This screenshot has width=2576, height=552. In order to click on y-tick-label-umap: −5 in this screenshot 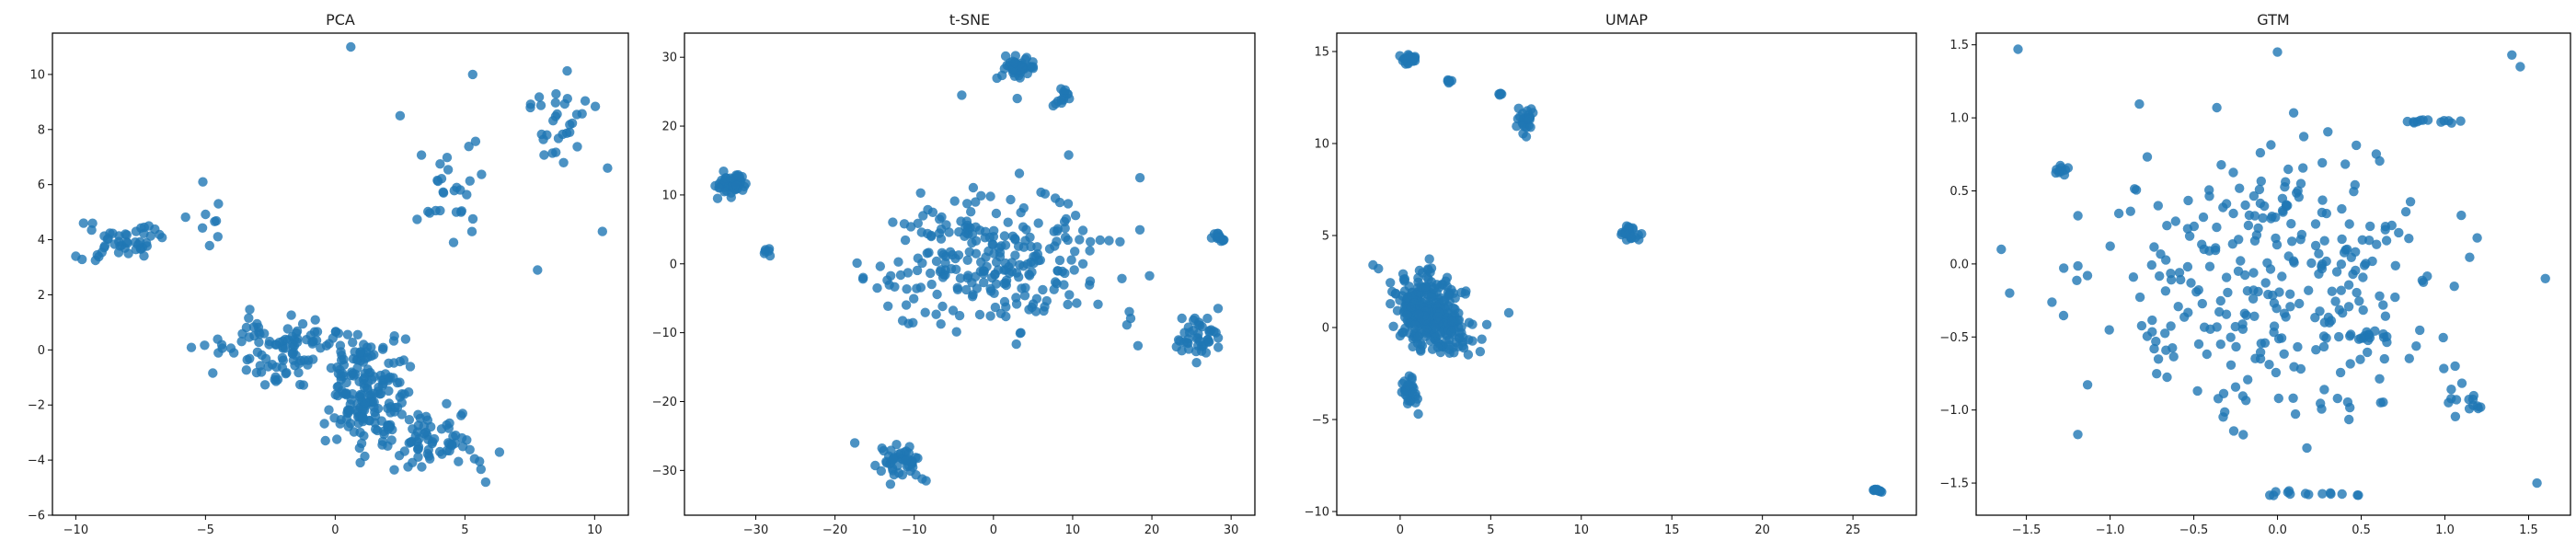, I will do `click(1320, 421)`.